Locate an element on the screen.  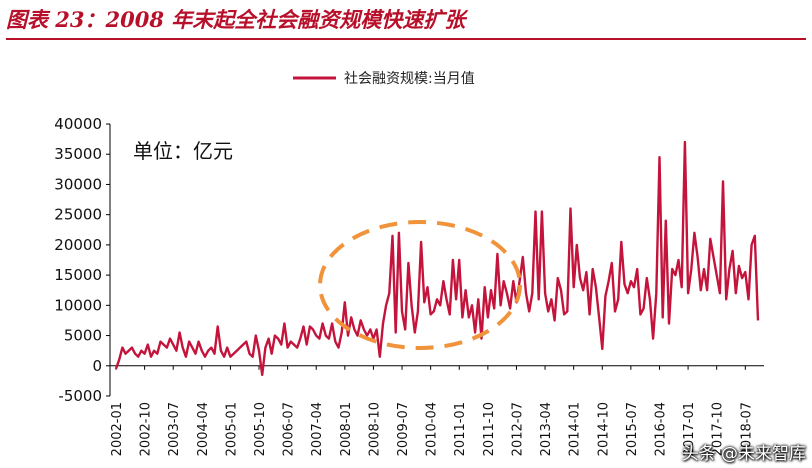
x-tick-label: 2017-01 is located at coordinates (689, 429).